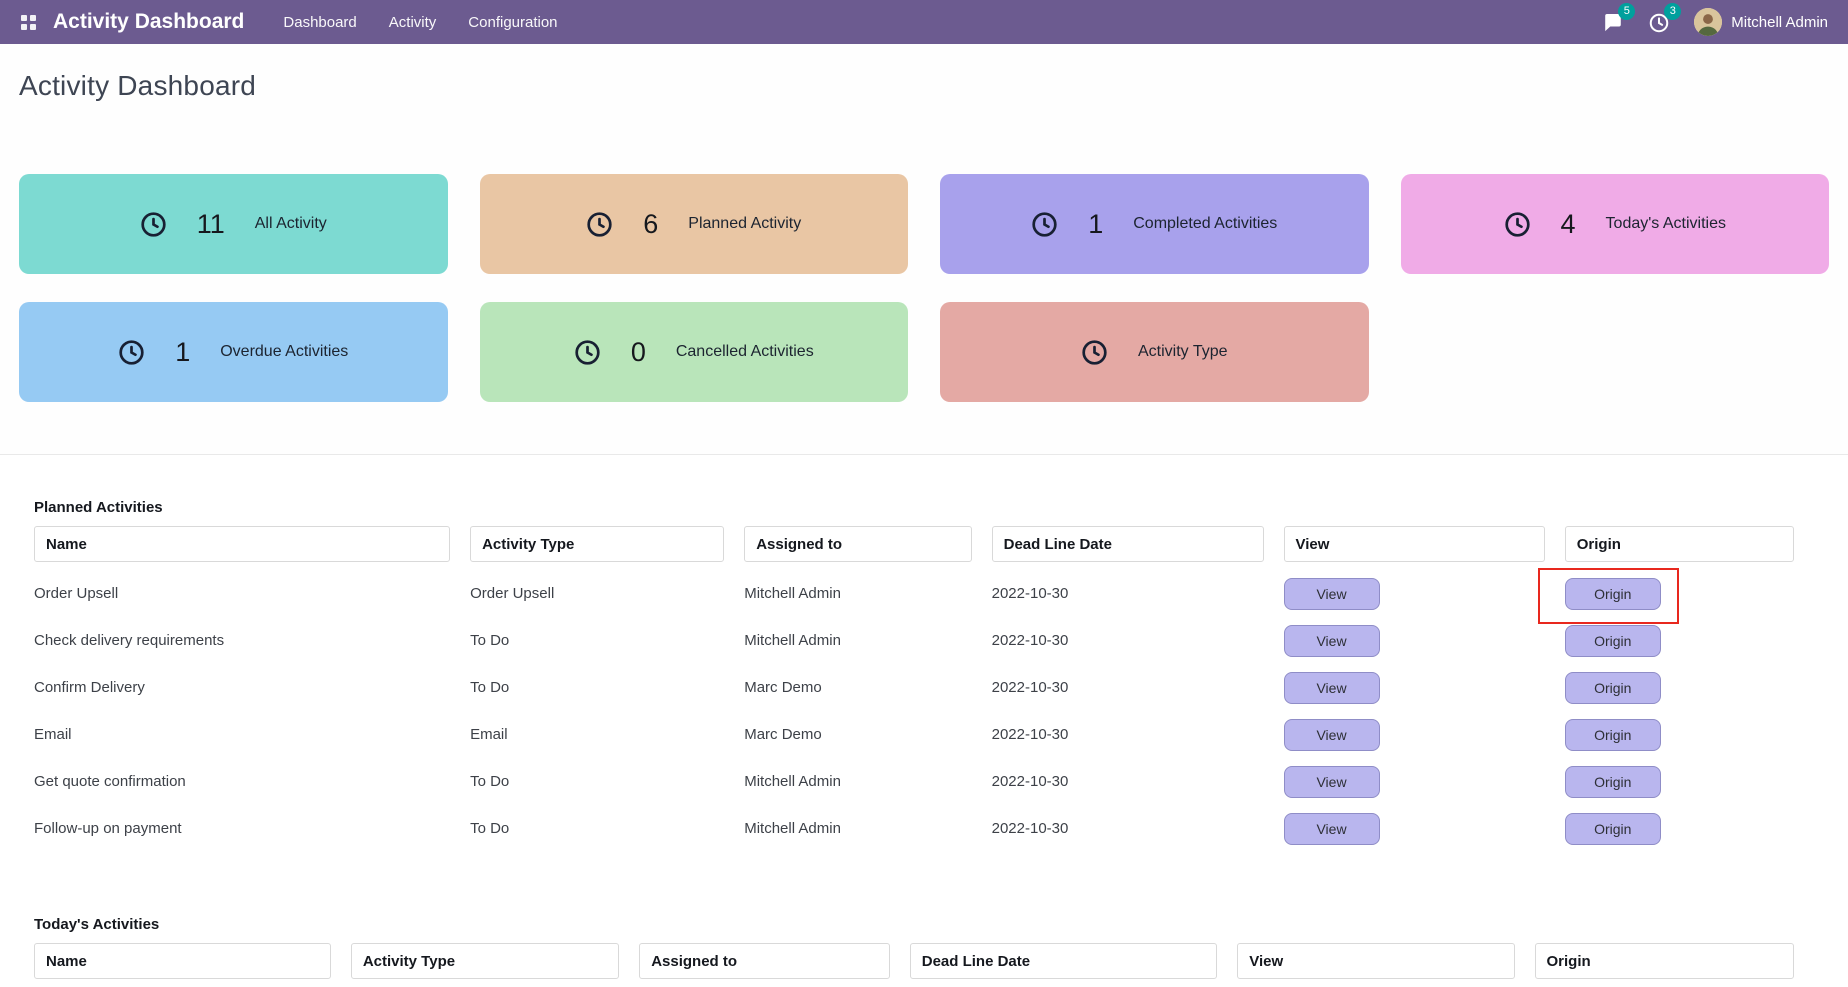 This screenshot has width=1848, height=987. Describe the element at coordinates (284, 351) in the screenshot. I see `kpi-label: Overdue Activities` at that location.